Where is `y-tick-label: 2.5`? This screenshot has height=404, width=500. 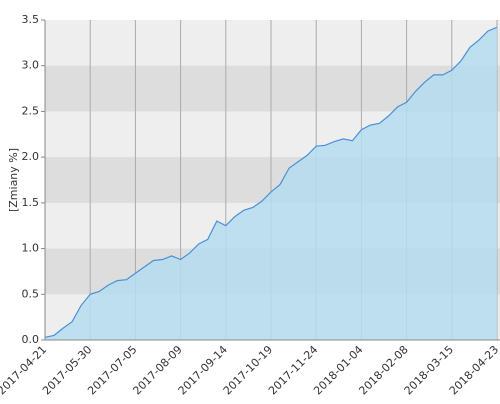 y-tick-label: 2.5 is located at coordinates (31, 110).